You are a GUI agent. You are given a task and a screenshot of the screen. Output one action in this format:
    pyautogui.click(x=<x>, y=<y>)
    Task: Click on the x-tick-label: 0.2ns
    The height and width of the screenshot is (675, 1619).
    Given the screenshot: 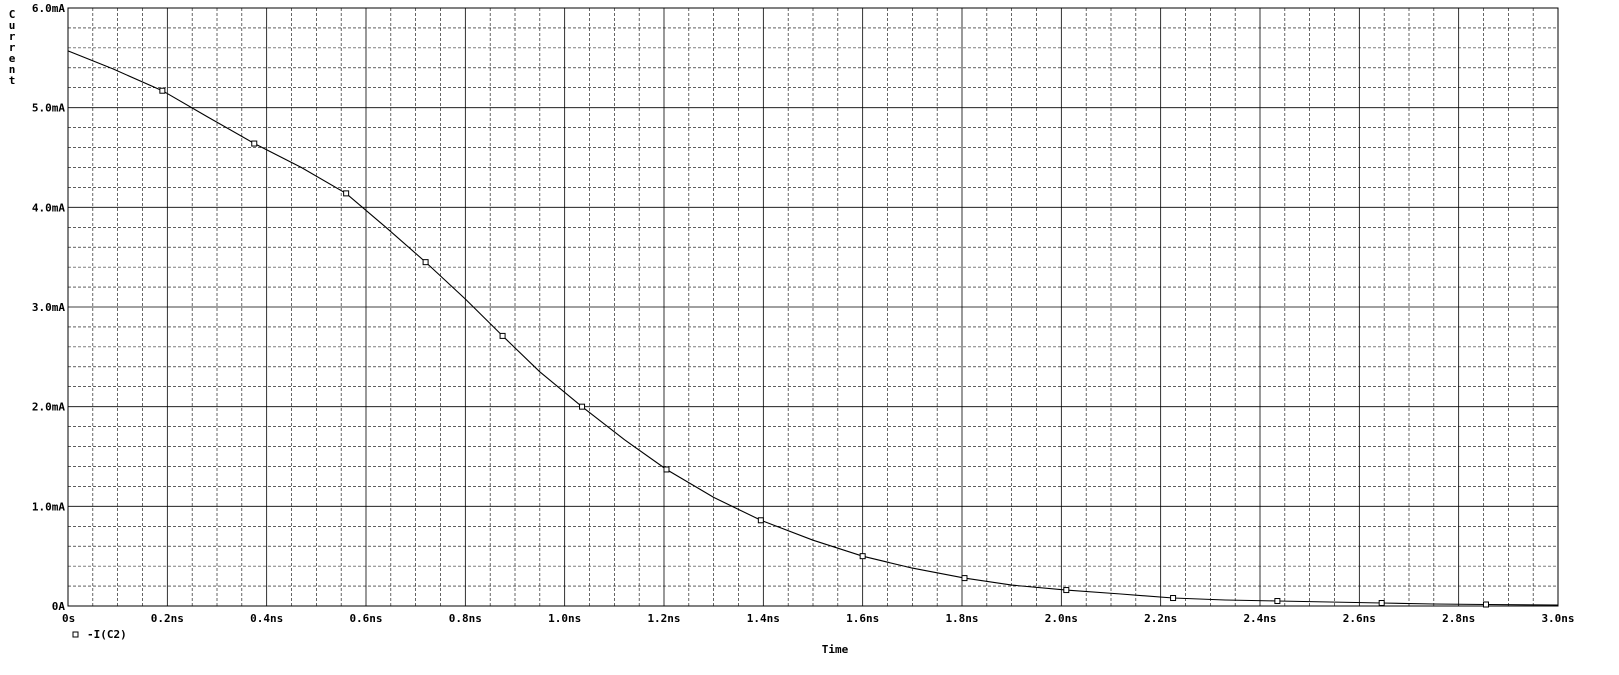 What is the action you would take?
    pyautogui.click(x=167, y=618)
    